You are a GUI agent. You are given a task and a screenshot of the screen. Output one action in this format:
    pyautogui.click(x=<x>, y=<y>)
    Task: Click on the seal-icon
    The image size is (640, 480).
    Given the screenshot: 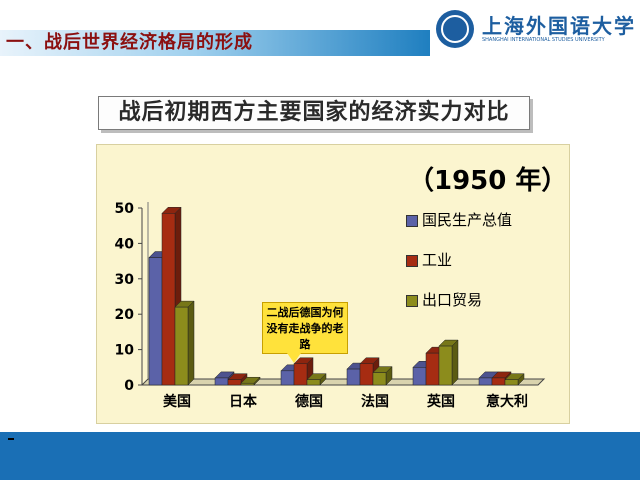 What is the action you would take?
    pyautogui.click(x=455, y=29)
    